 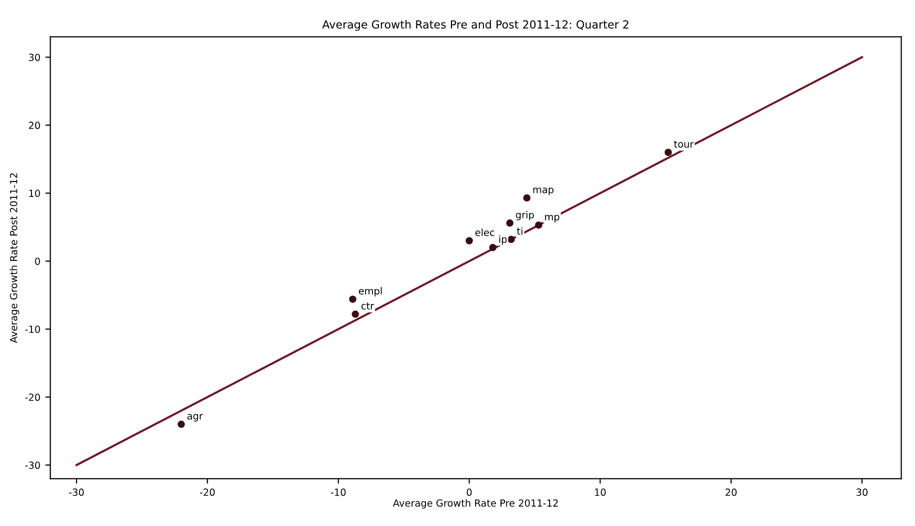 I want to click on chart-title: Average Growth Rates Pre and Post 2011-12: Quarter 2, so click(x=475, y=25).